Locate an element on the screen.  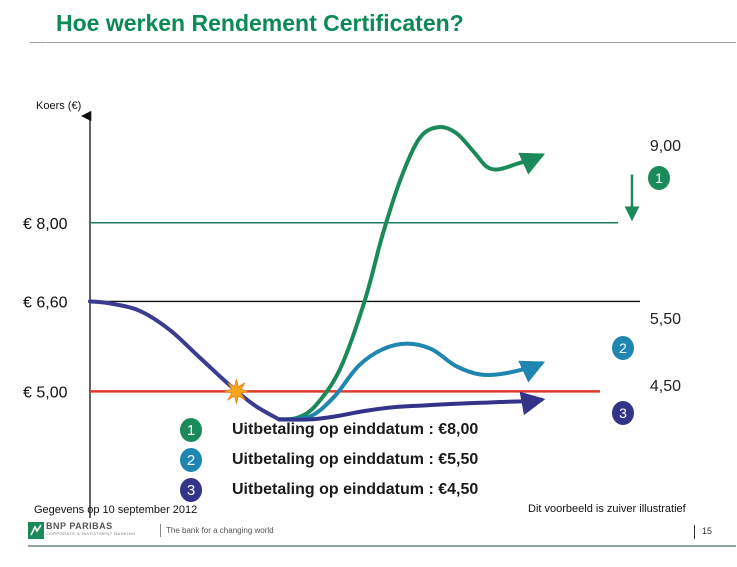
scenario-badge-label-2: 2 is located at coordinates (623, 348).